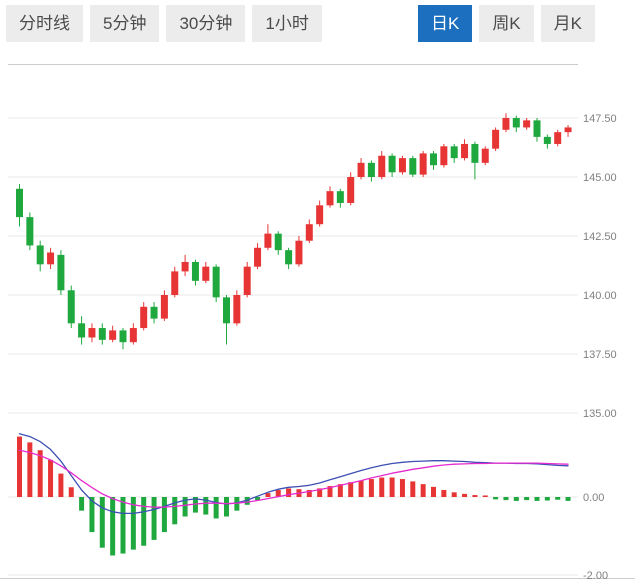 The width and height of the screenshot is (635, 582). I want to click on svg-text: 140.00, so click(600, 296).